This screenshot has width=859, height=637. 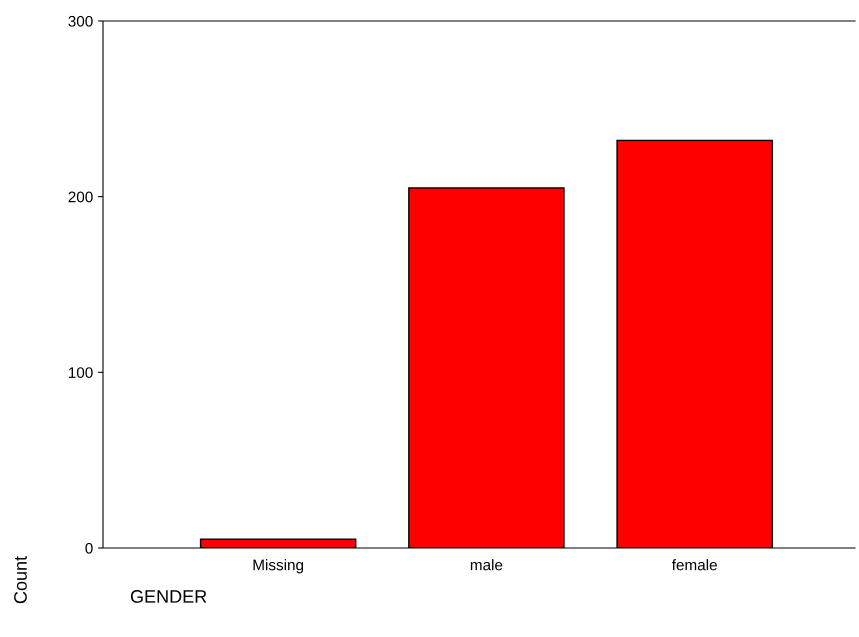 I want to click on y-tick-label: 300, so click(x=80, y=21).